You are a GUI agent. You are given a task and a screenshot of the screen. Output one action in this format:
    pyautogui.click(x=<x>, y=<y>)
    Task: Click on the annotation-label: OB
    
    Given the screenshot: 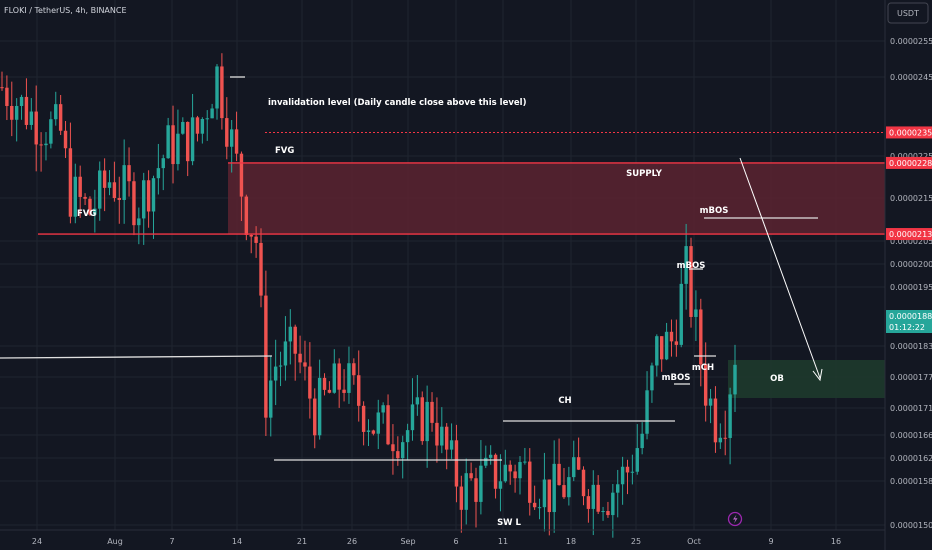 What is the action you would take?
    pyautogui.click(x=777, y=379)
    